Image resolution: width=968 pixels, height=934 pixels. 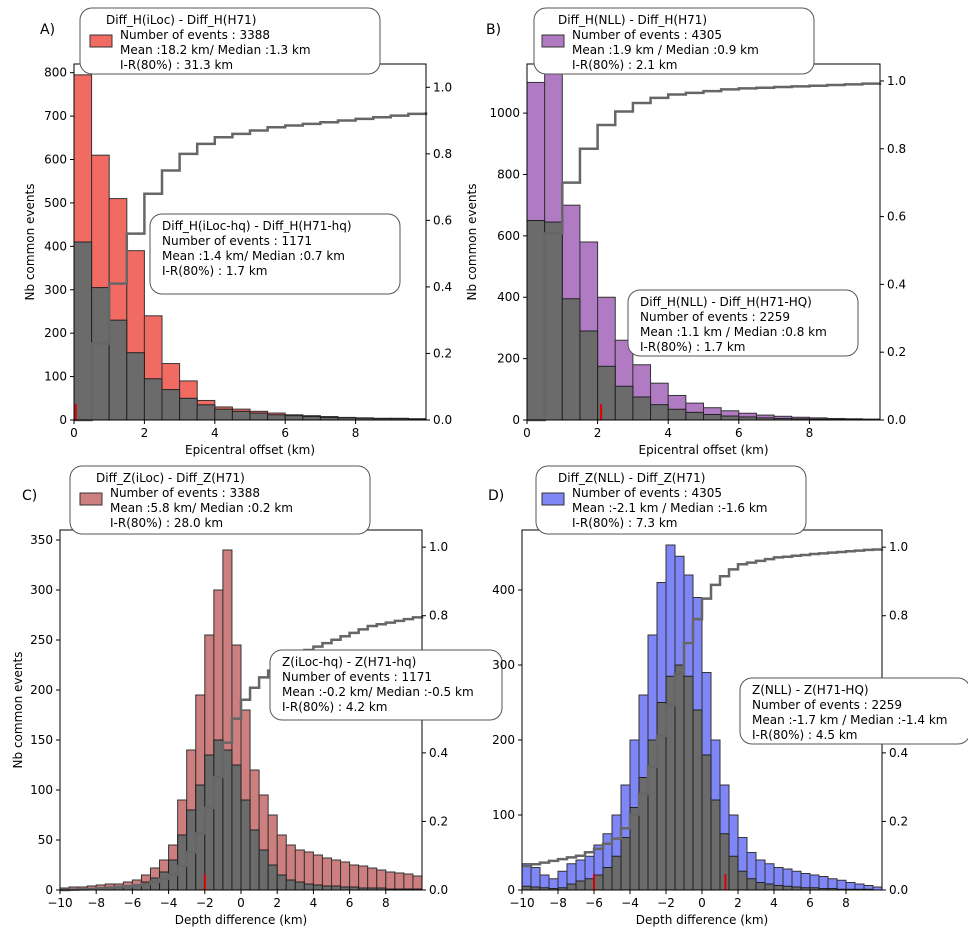 I want to click on annotation-line: Diff_H(iLoc) - Diff_H(H71), so click(x=181, y=20).